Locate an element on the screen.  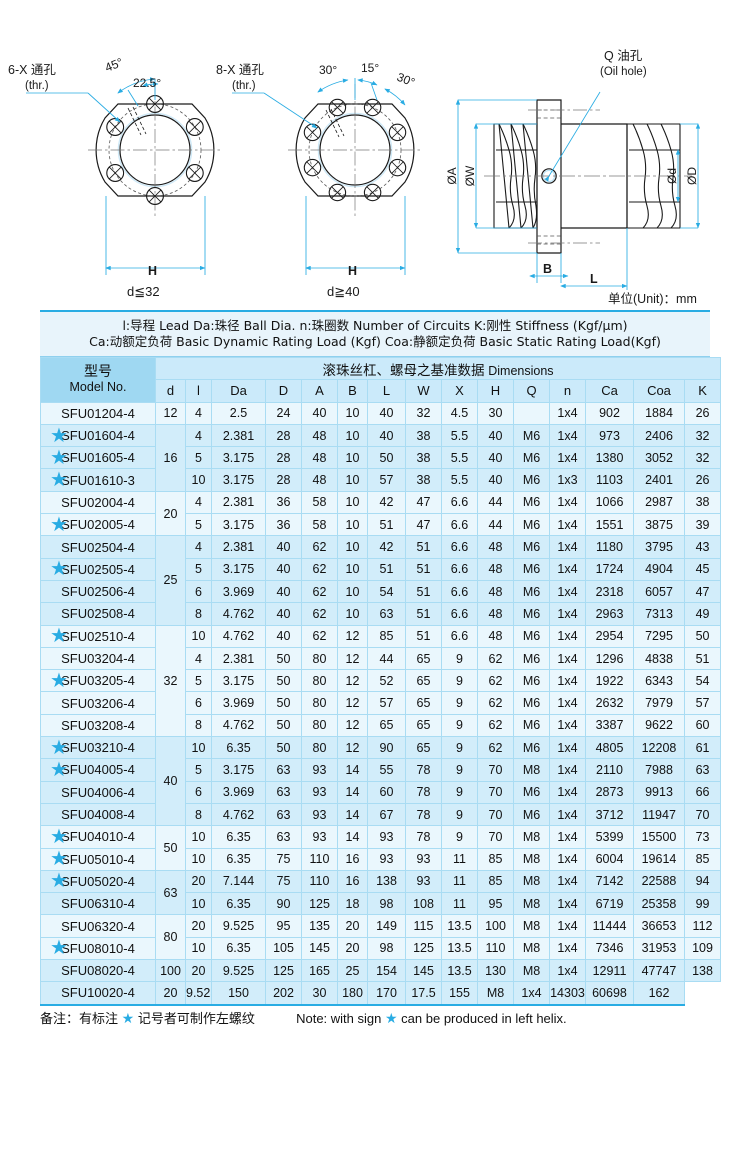
cell-l: 93 is located at coordinates (386, 859).